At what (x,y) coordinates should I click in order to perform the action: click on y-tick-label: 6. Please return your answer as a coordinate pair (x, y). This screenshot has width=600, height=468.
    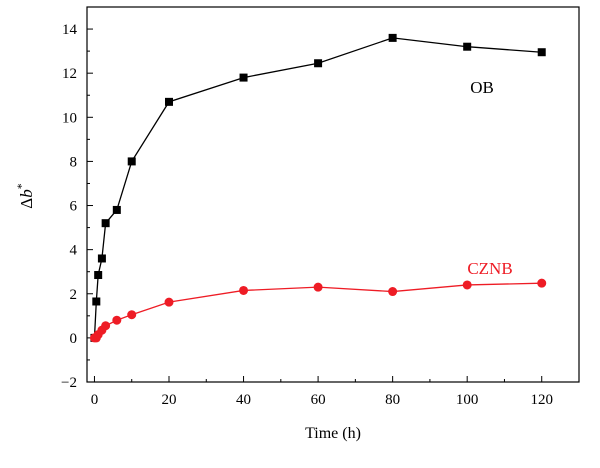
    Looking at the image, I should click on (74, 207).